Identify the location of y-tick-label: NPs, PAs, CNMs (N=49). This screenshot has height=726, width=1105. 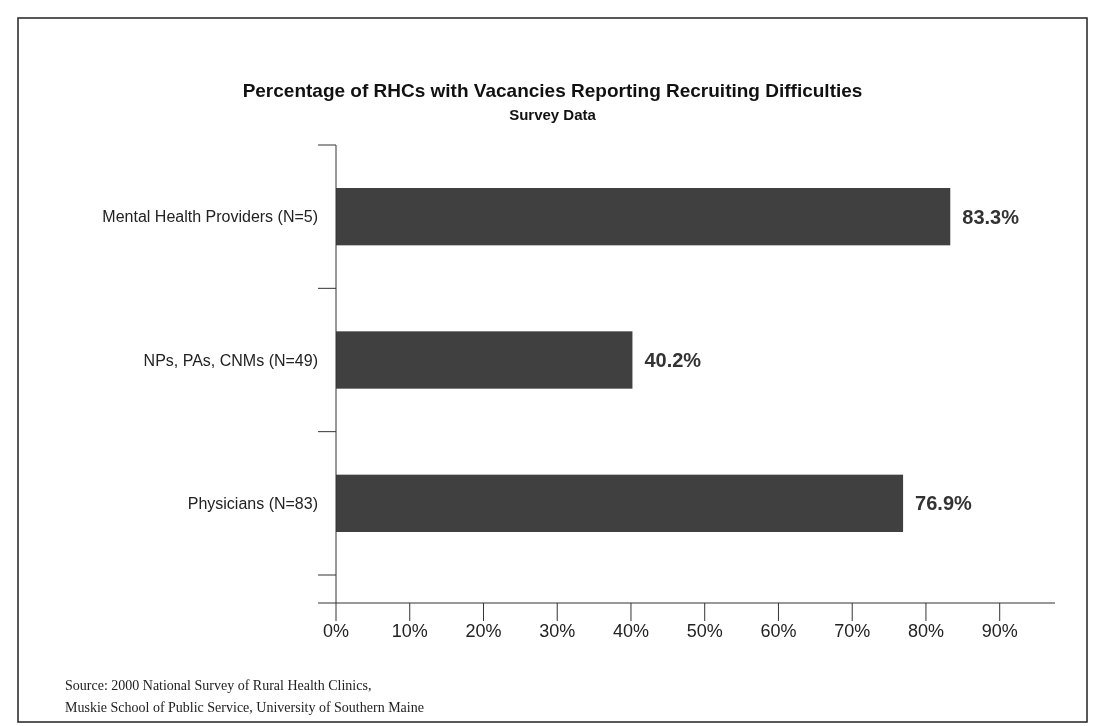
(230, 360).